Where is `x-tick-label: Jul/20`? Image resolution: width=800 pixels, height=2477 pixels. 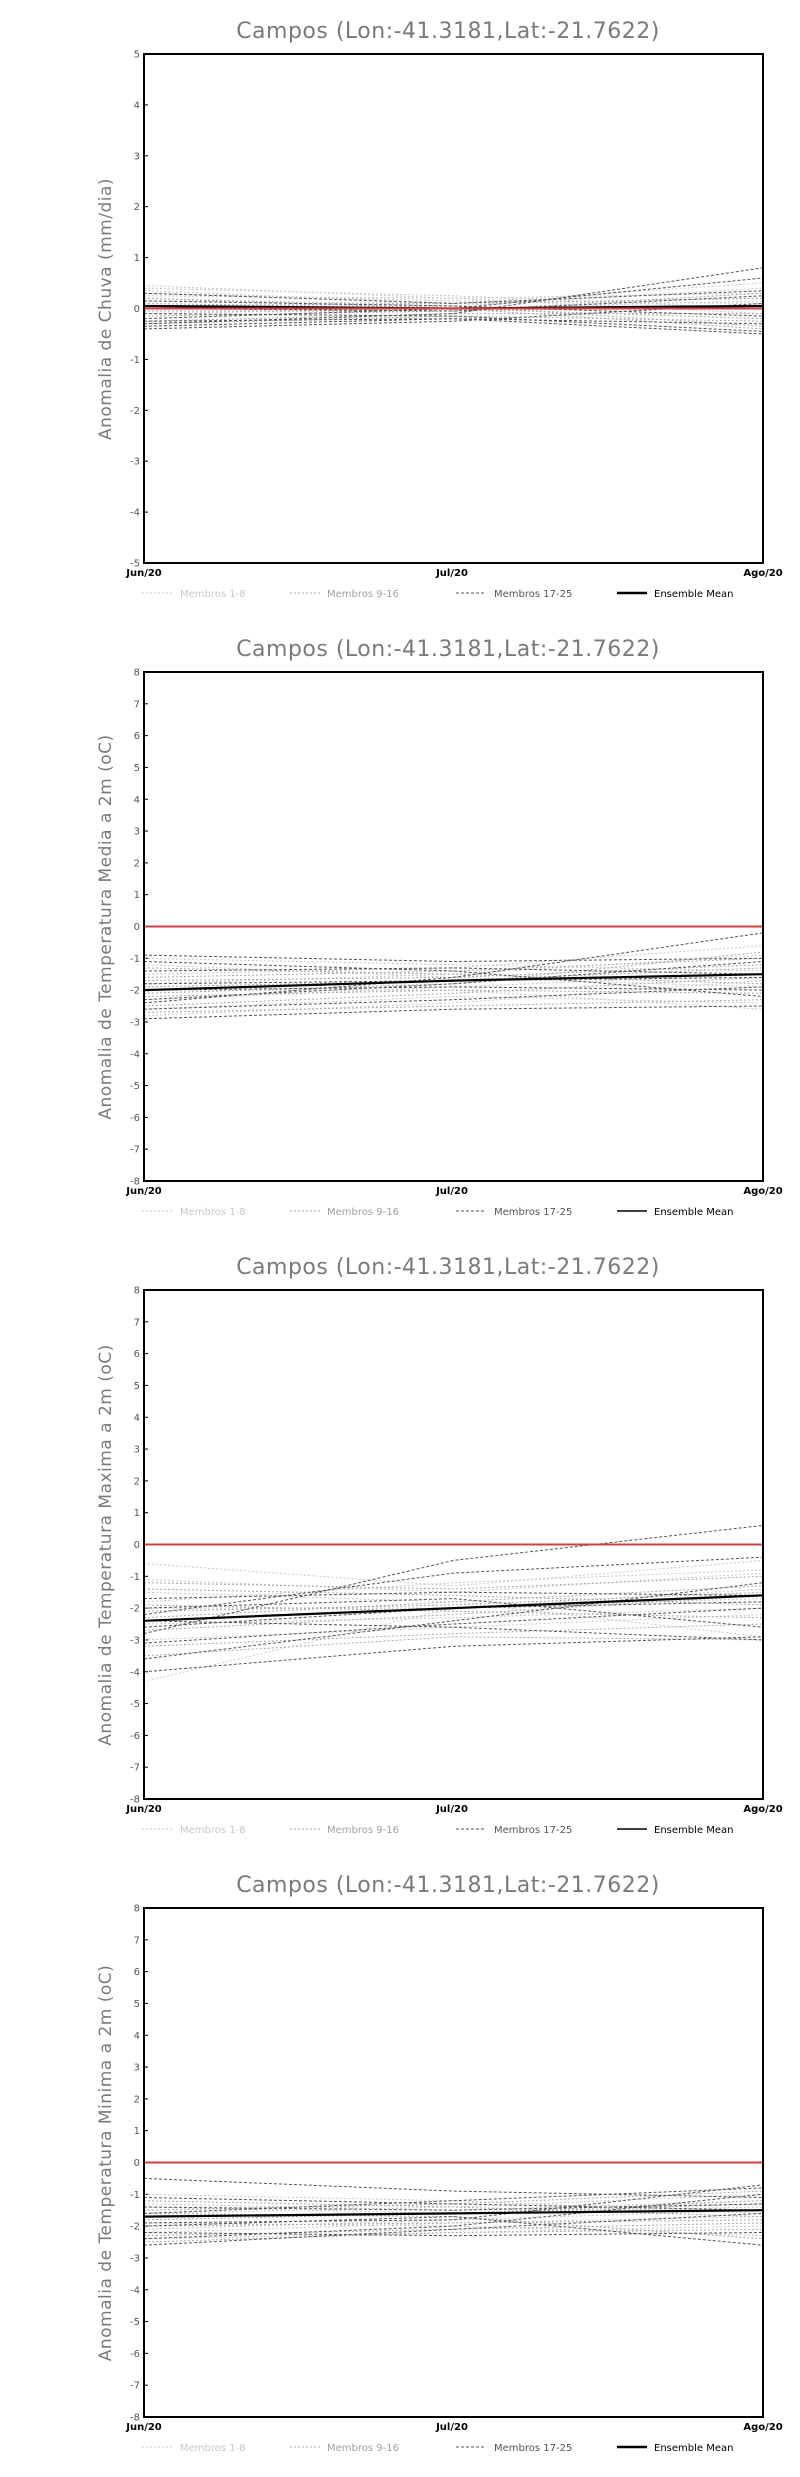 x-tick-label: Jul/20 is located at coordinates (451, 1191).